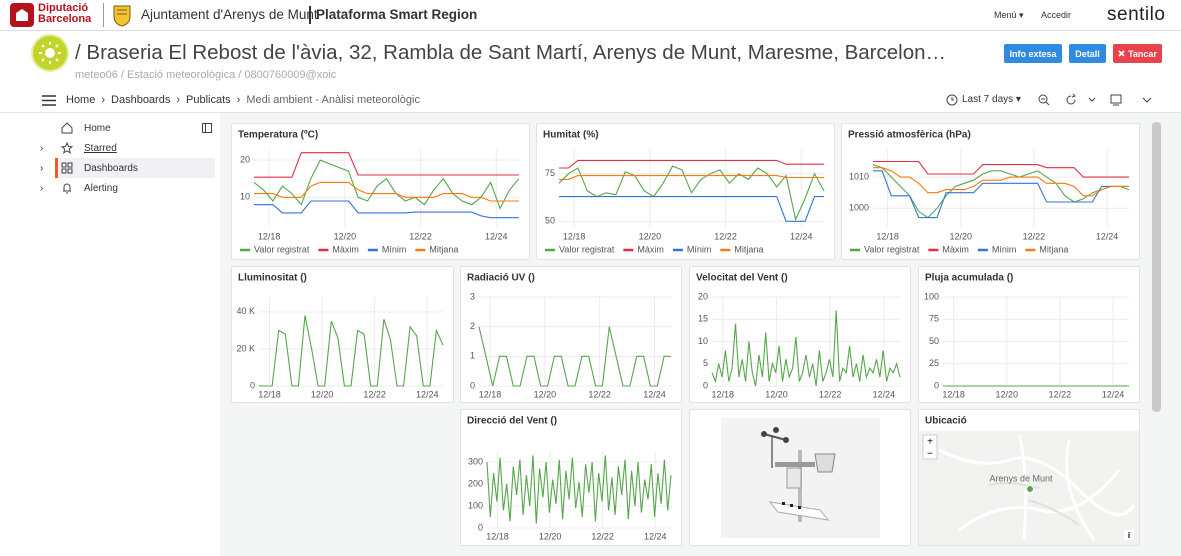  Describe the element at coordinates (1142, 53) in the screenshot. I see `button-label: Tancar` at that location.